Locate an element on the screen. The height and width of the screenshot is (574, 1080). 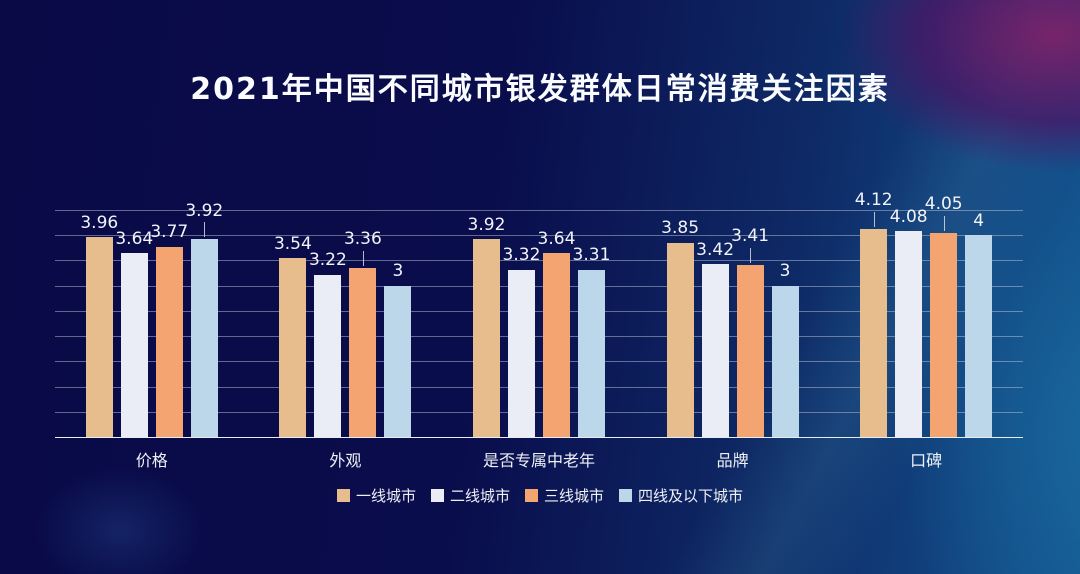
bar-group: 3.54 3.22 3.36 3 is located at coordinates (346, 323).